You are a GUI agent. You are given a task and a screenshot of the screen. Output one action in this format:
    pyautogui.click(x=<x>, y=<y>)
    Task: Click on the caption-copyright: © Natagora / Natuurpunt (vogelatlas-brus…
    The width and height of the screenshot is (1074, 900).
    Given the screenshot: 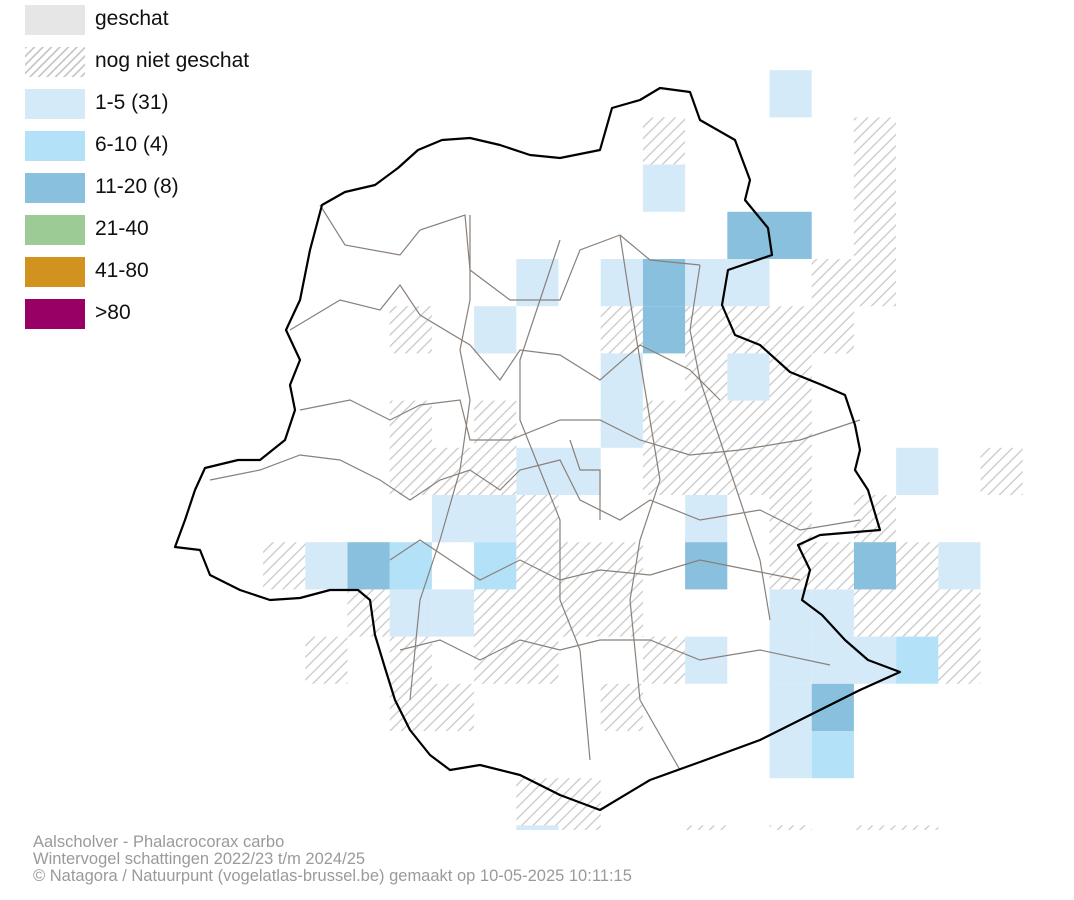 What is the action you would take?
    pyautogui.click(x=332, y=876)
    